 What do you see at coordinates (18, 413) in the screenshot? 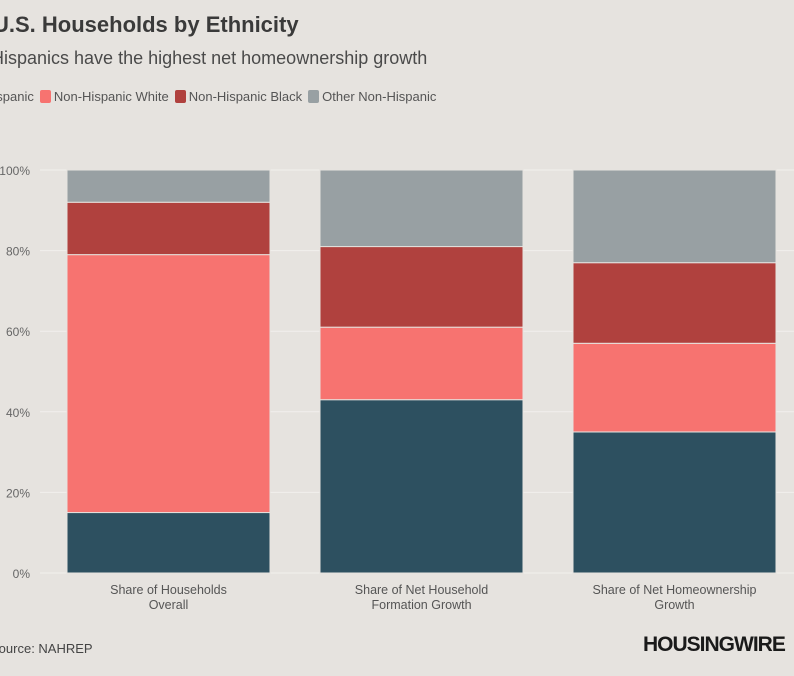
I see `y-tick-label: 40%` at bounding box center [18, 413].